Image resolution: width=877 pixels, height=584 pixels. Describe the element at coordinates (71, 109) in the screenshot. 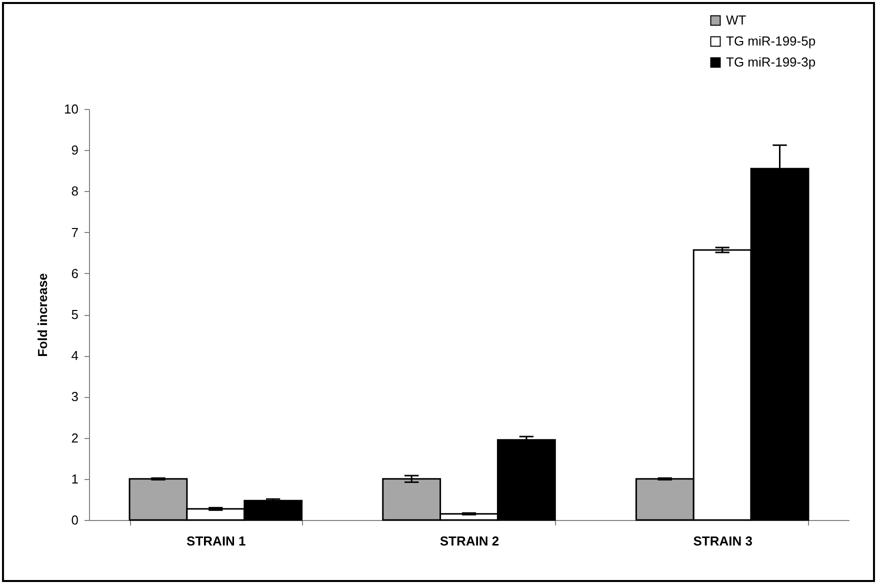

I see `y-tick-label: 10` at that location.